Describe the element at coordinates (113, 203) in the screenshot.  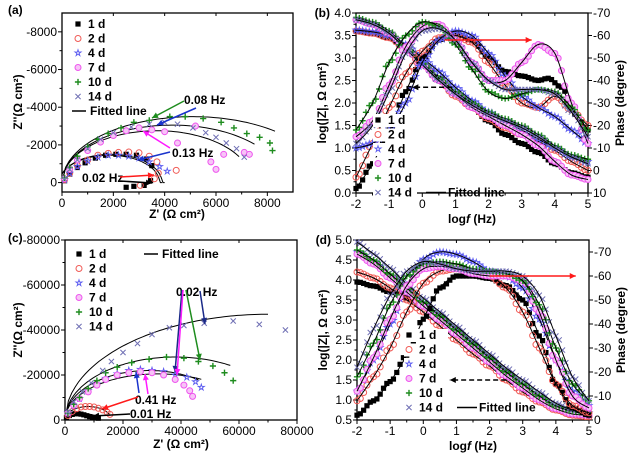
I see `x-tick-label: 2000` at that location.